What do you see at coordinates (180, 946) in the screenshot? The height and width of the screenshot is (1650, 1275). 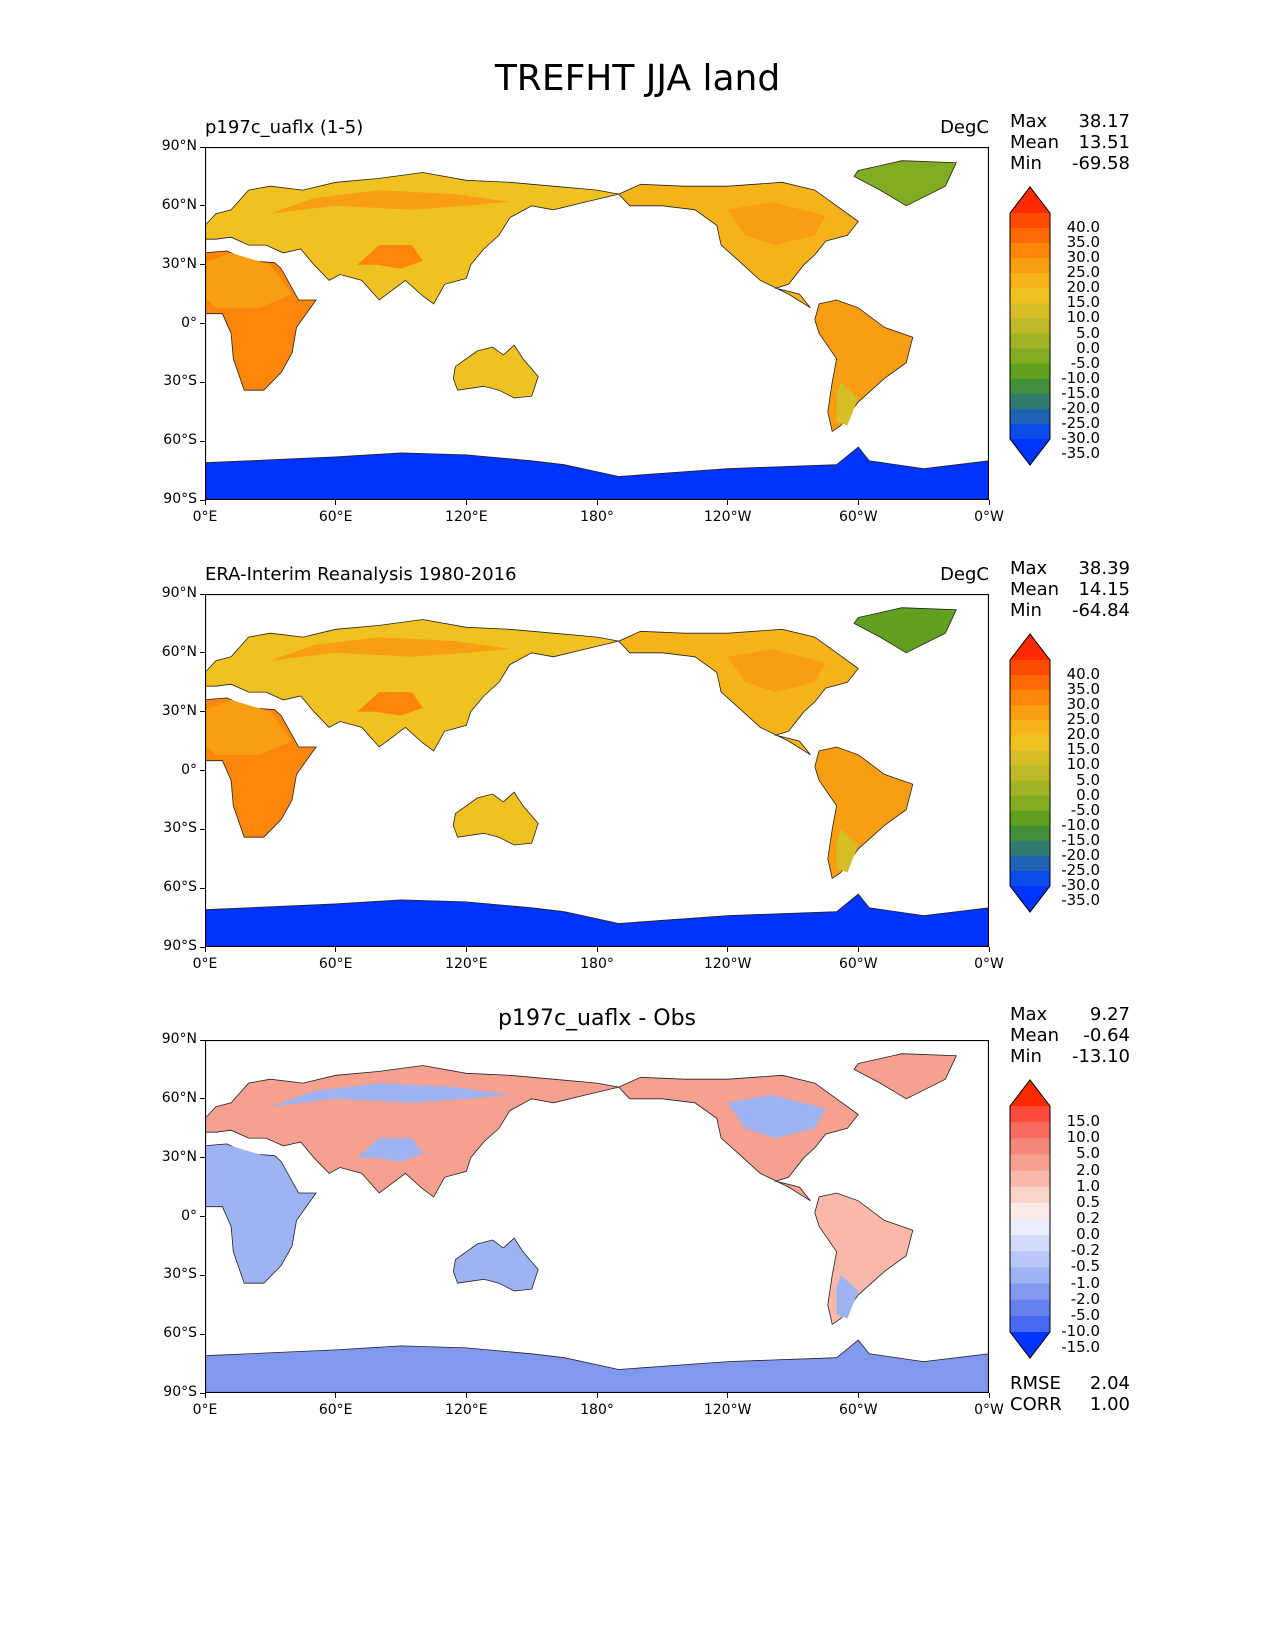 I see `y-tick-label: 90°S` at bounding box center [180, 946].